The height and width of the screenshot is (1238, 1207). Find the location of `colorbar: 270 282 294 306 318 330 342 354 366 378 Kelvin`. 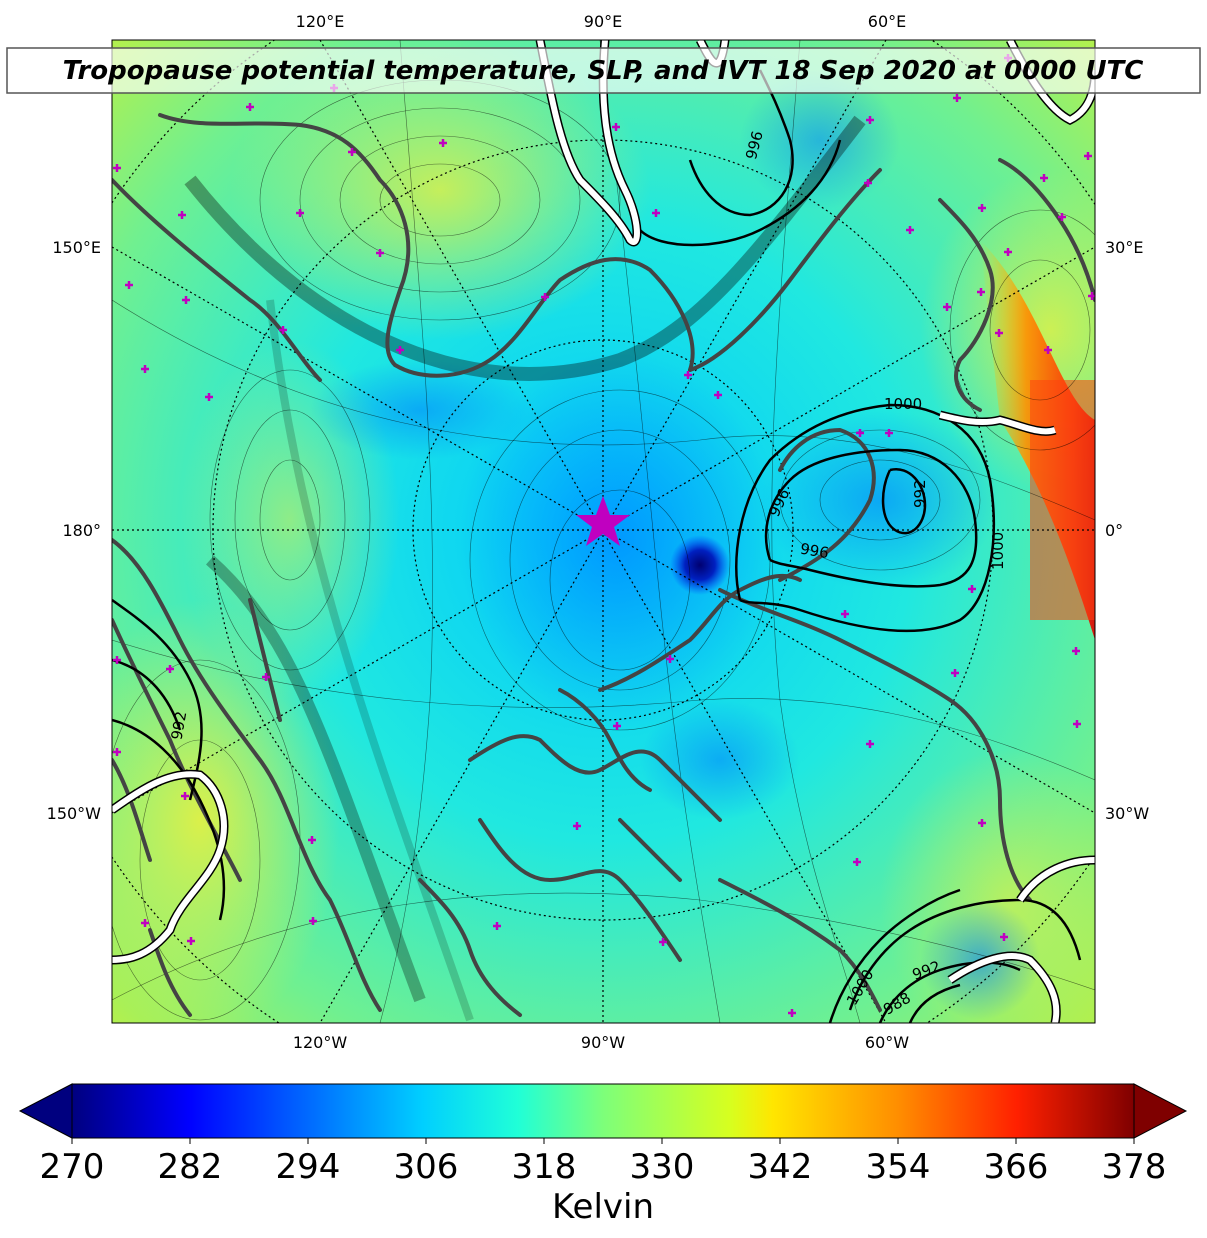

colorbar: 270 282 294 306 318 330 342 354 366 378 Kelvin is located at coordinates (603, 1155).